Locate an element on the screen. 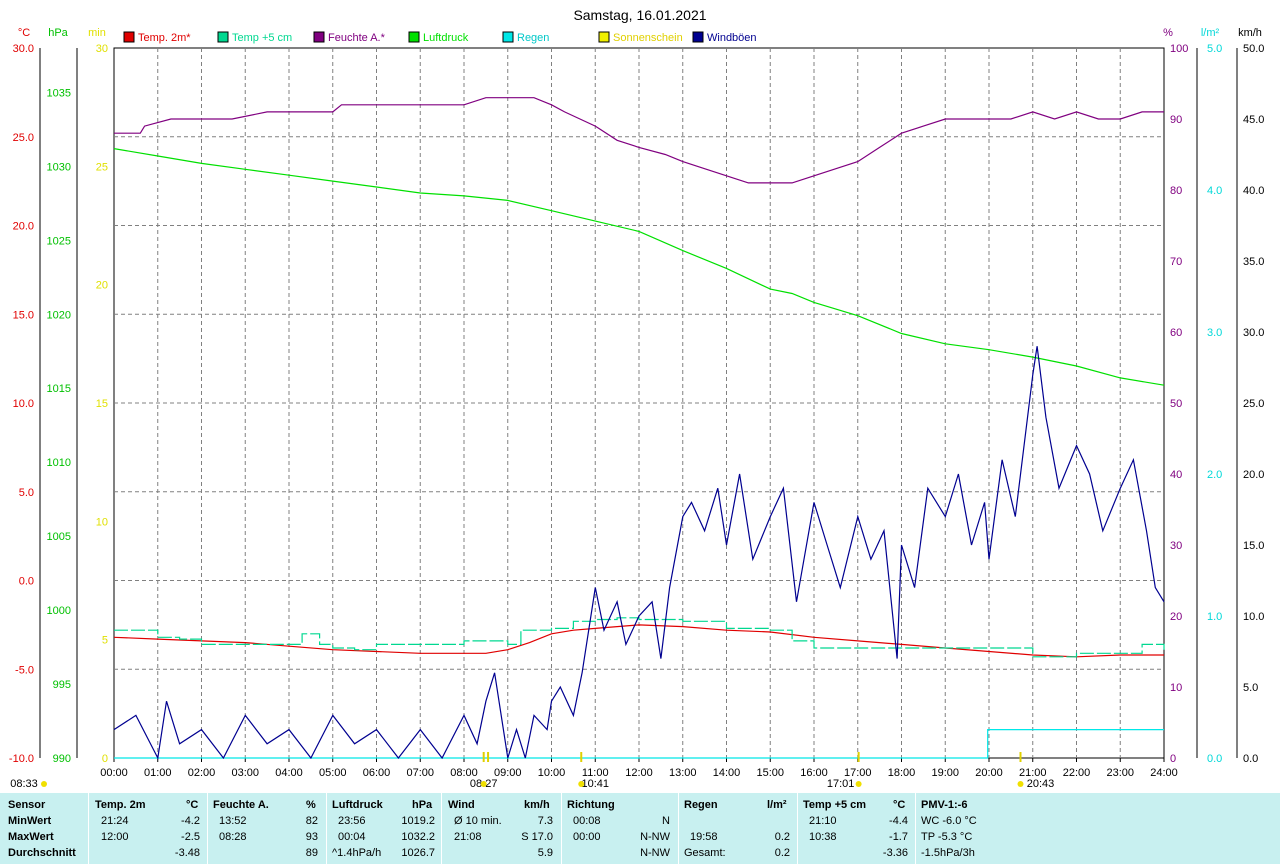  richtung-avg-value: N-NW is located at coordinates (655, 853).